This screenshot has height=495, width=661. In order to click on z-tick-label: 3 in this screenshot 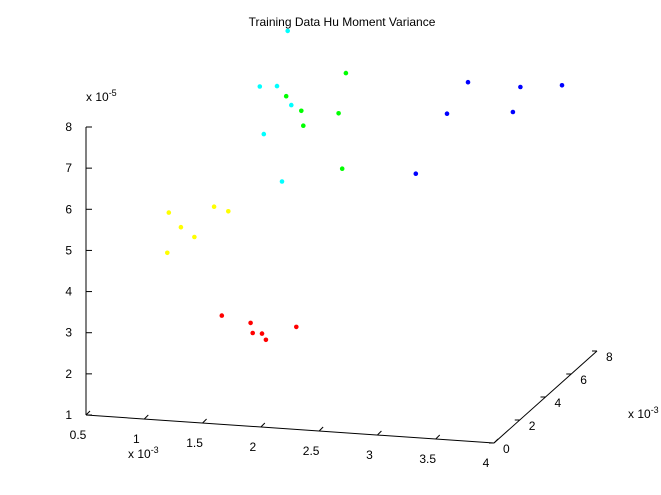, I will do `click(68, 333)`.